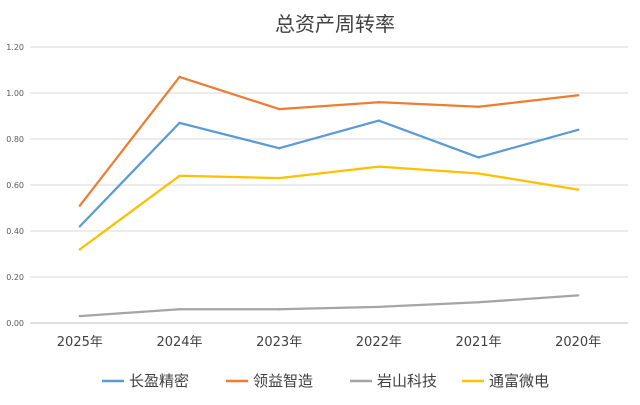 This screenshot has width=640, height=405. Describe the element at coordinates (15, 47) in the screenshot. I see `y-tick-label: 1.20` at that location.